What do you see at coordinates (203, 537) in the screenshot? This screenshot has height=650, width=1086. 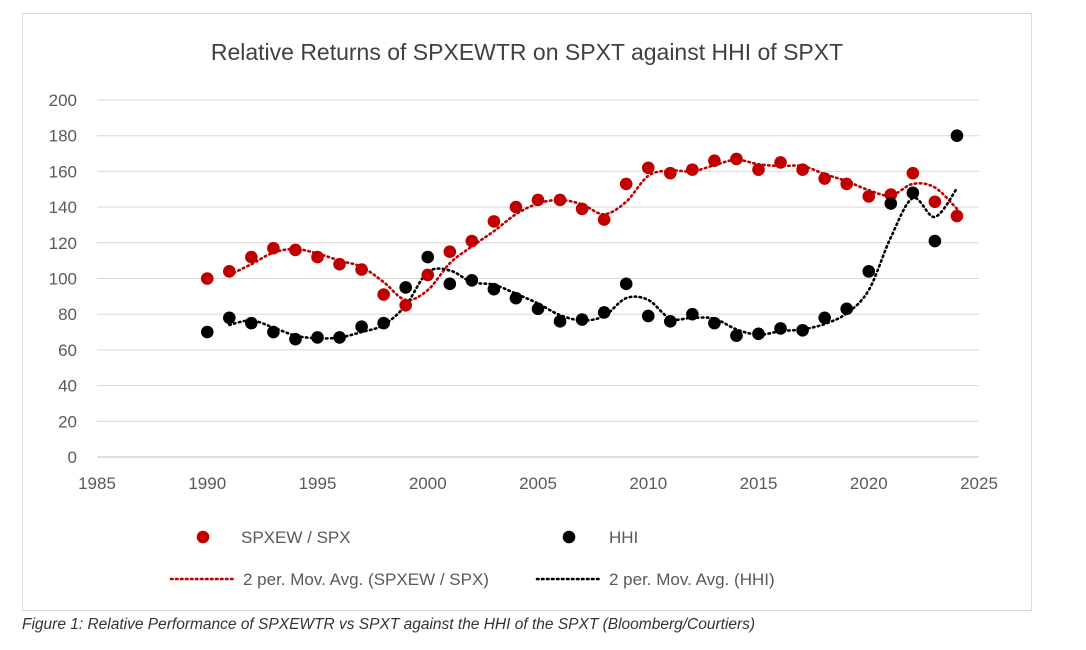 I see `legend-marker-spxew-spx` at bounding box center [203, 537].